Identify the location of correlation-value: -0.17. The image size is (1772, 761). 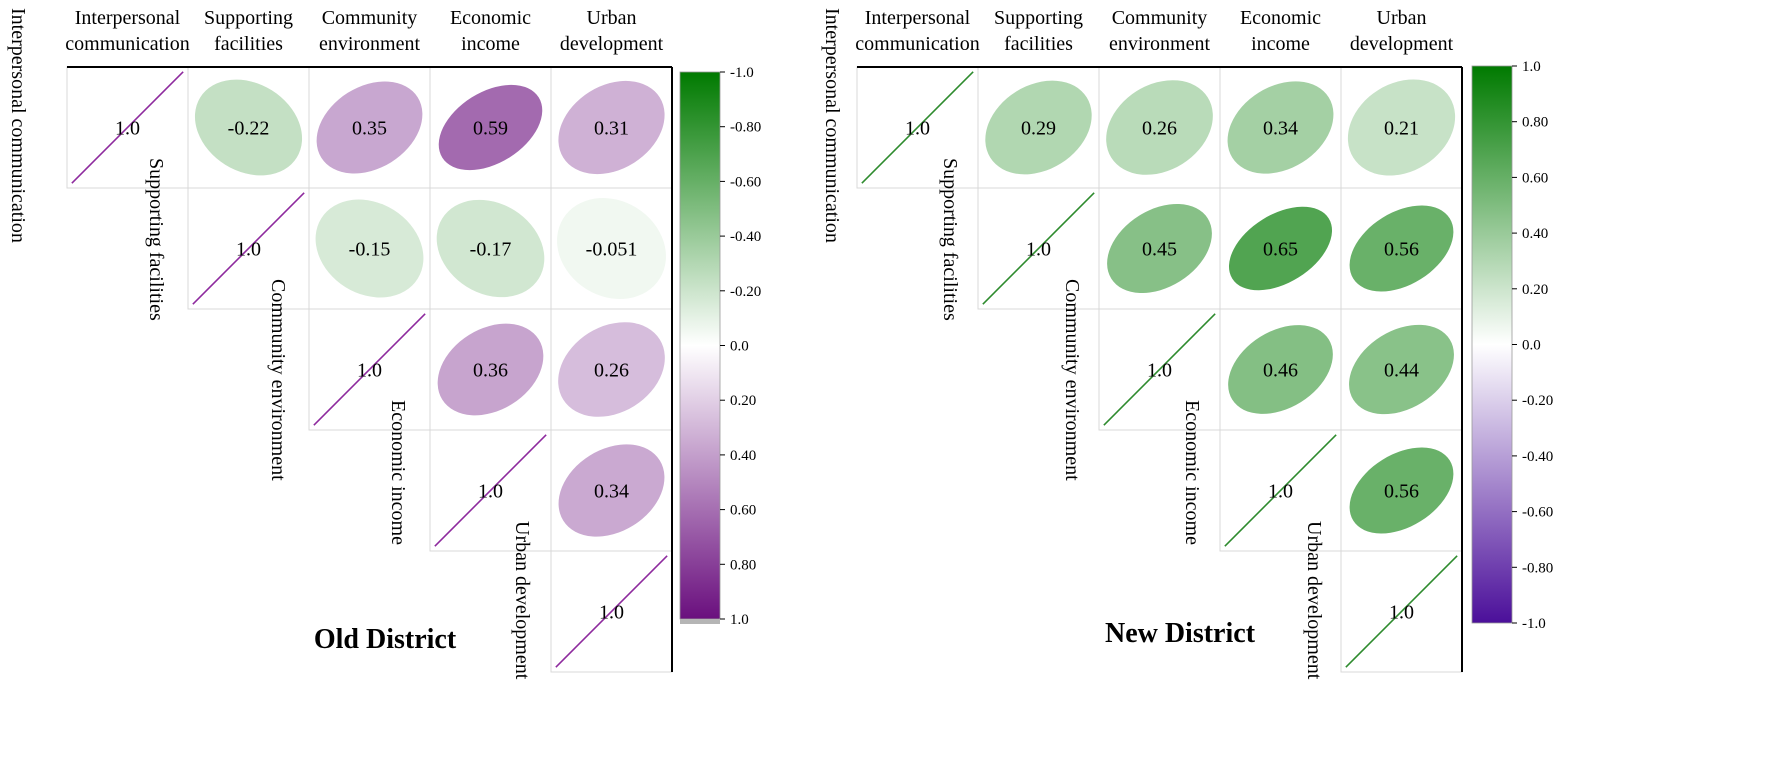
(491, 250).